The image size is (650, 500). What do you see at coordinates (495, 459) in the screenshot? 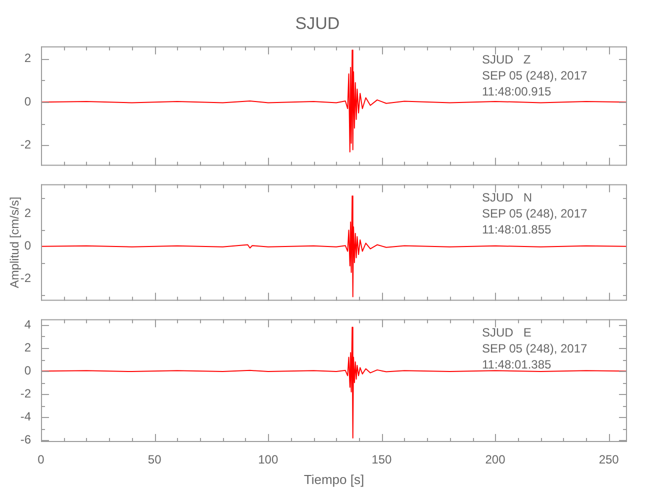
I see `x-tick-label: 200` at bounding box center [495, 459].